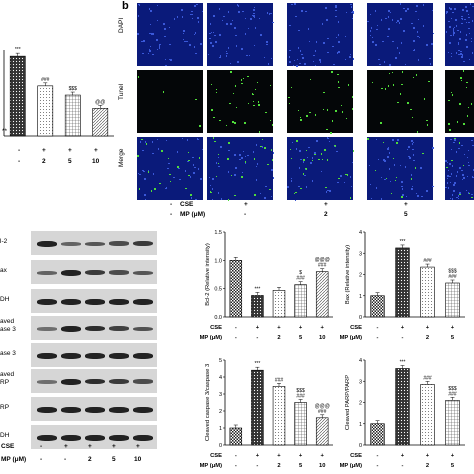  What do you see at coordinates (360, 297) in the screenshot?
I see `y-tick-label: 1` at bounding box center [360, 297].